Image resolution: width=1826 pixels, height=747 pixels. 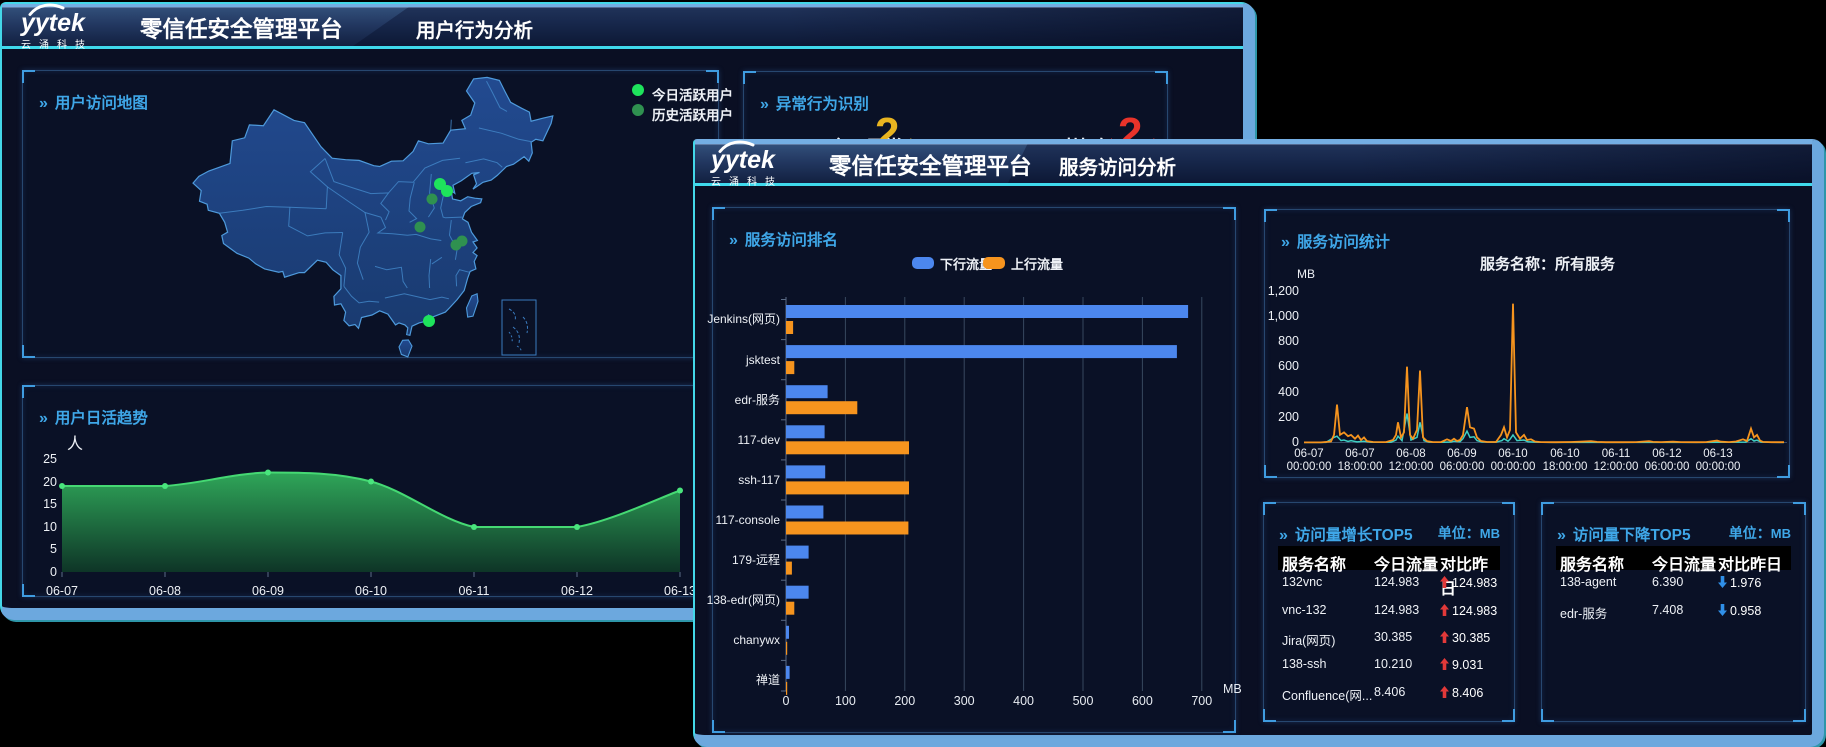 I want to click on svg-text: 禅道, so click(x=768, y=680).